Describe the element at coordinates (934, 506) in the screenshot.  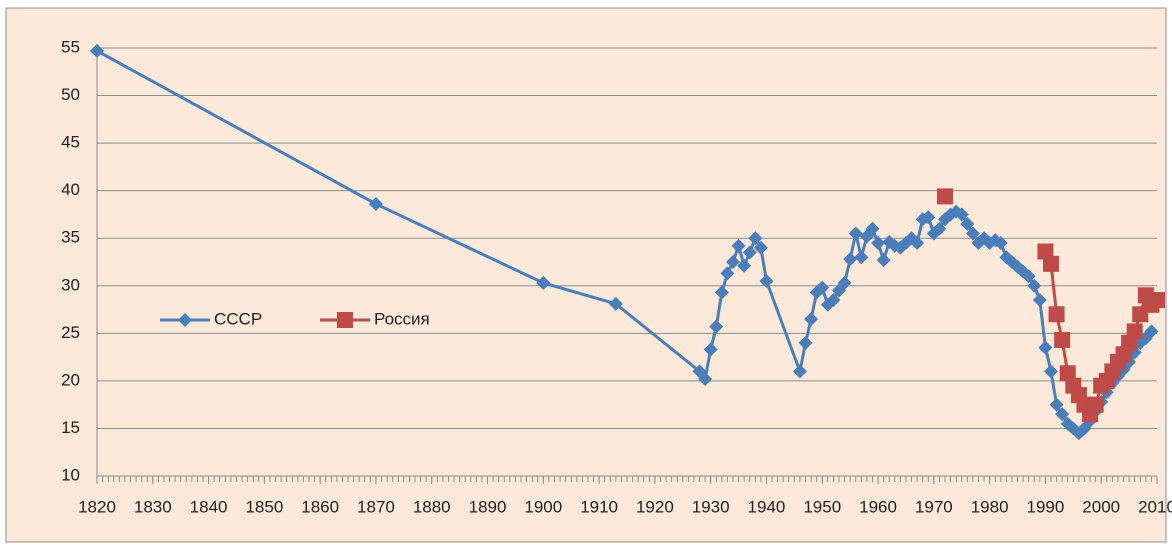
I see `x-tick-label: 1970` at that location.